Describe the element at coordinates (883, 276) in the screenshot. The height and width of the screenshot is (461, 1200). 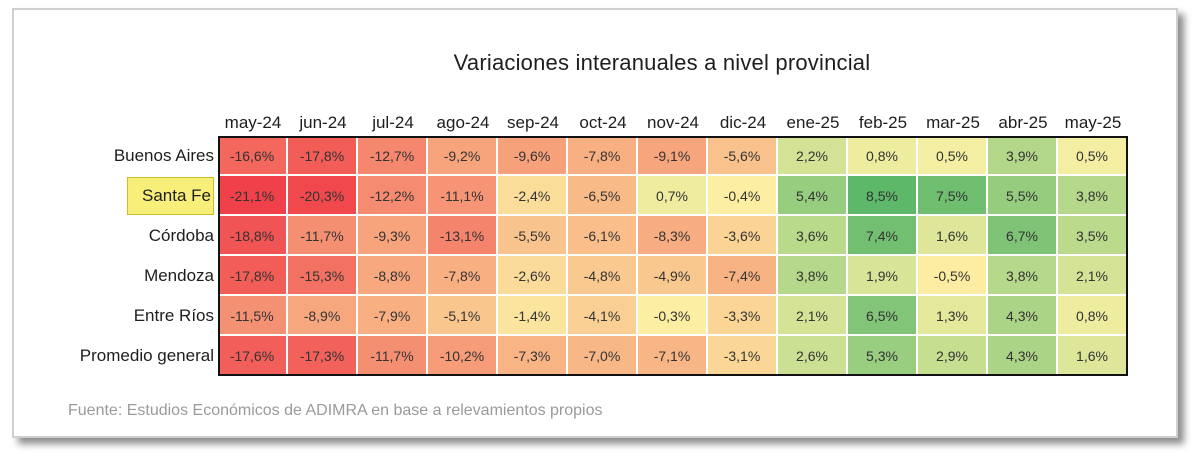
I see `heatmap-cell: 1,9%` at that location.